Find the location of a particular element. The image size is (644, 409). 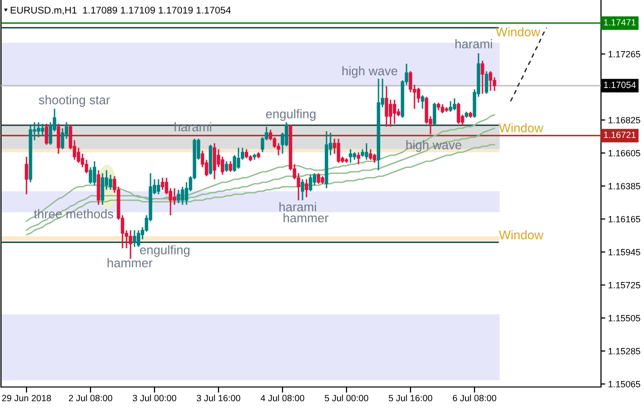

y-tick-label: 1.16825 is located at coordinates (624, 120).